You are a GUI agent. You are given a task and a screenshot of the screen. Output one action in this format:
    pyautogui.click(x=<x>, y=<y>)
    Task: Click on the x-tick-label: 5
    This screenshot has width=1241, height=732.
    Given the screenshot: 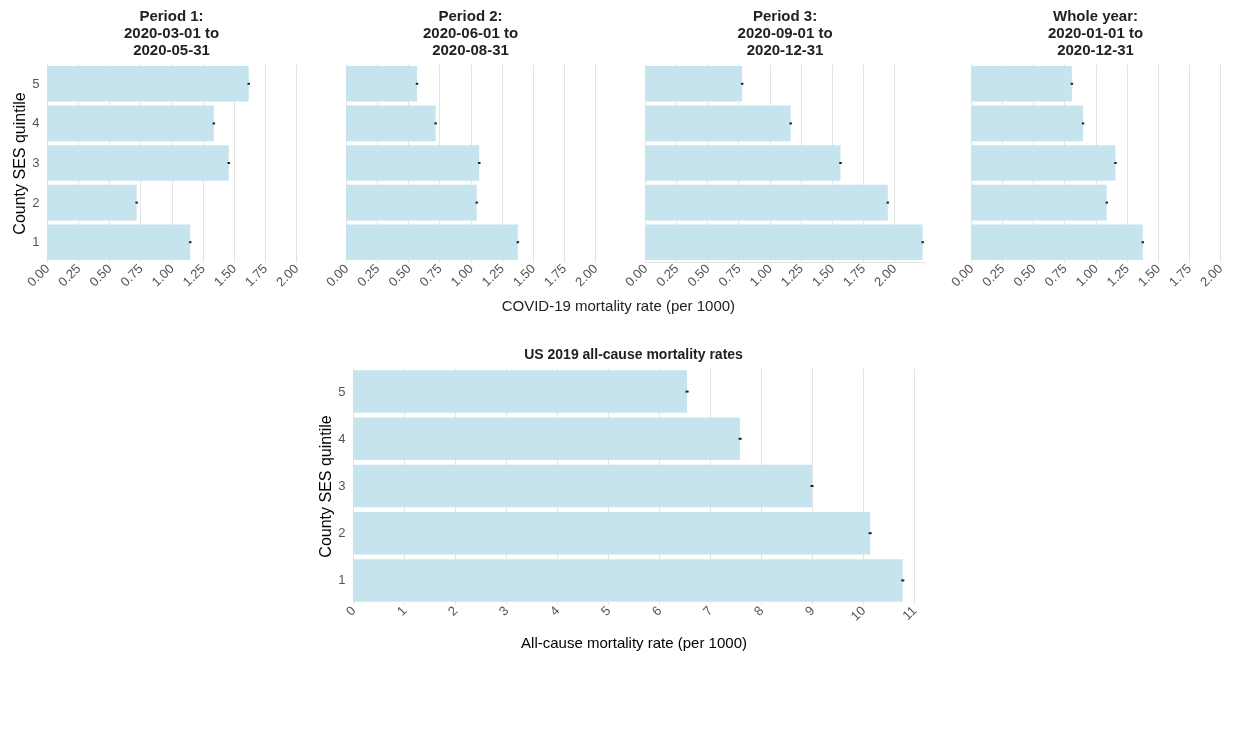 What is the action you would take?
    pyautogui.click(x=605, y=610)
    